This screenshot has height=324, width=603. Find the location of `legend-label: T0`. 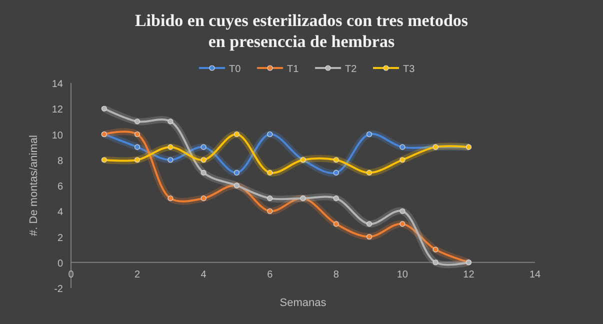

legend-label: T0 is located at coordinates (235, 69).